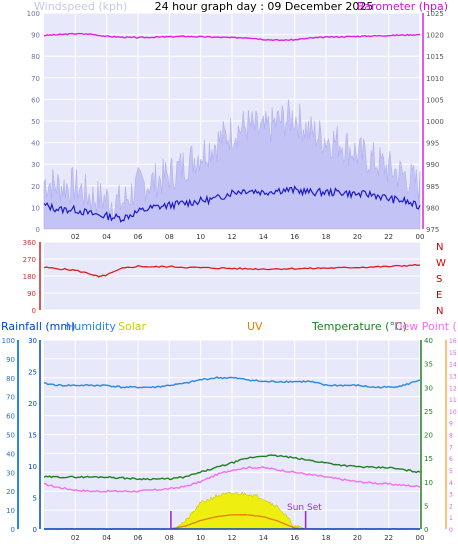  What do you see at coordinates (35, 187) in the screenshot?
I see `wind-tick-label: 20` at bounding box center [35, 187].